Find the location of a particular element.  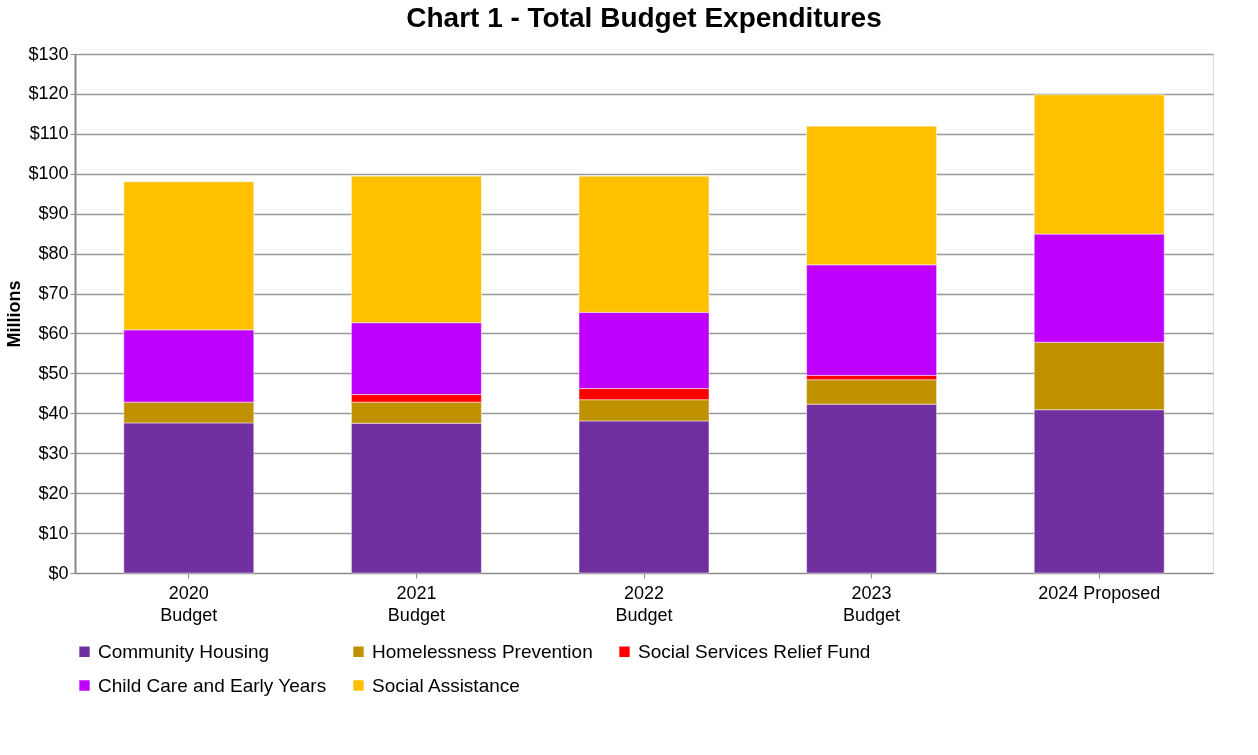

legend-label: Social Assistance is located at coordinates (446, 685).